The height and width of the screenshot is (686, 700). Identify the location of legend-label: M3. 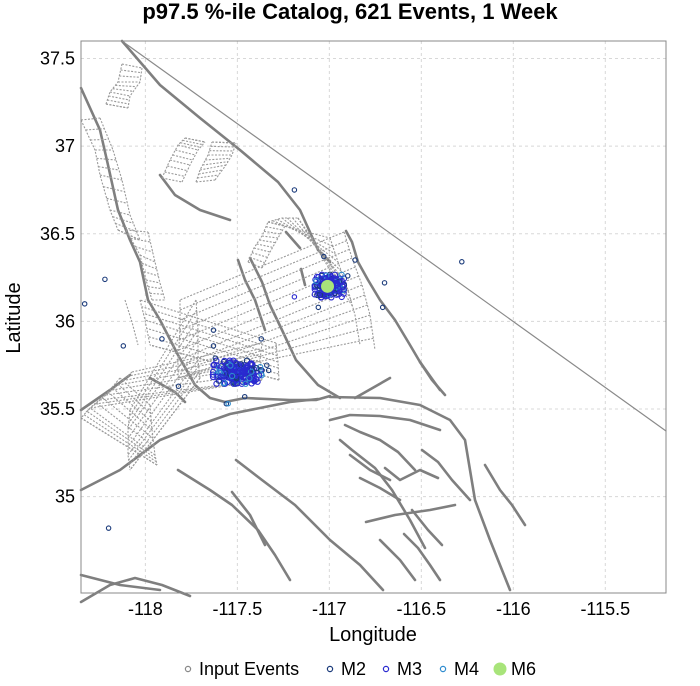
(409, 669).